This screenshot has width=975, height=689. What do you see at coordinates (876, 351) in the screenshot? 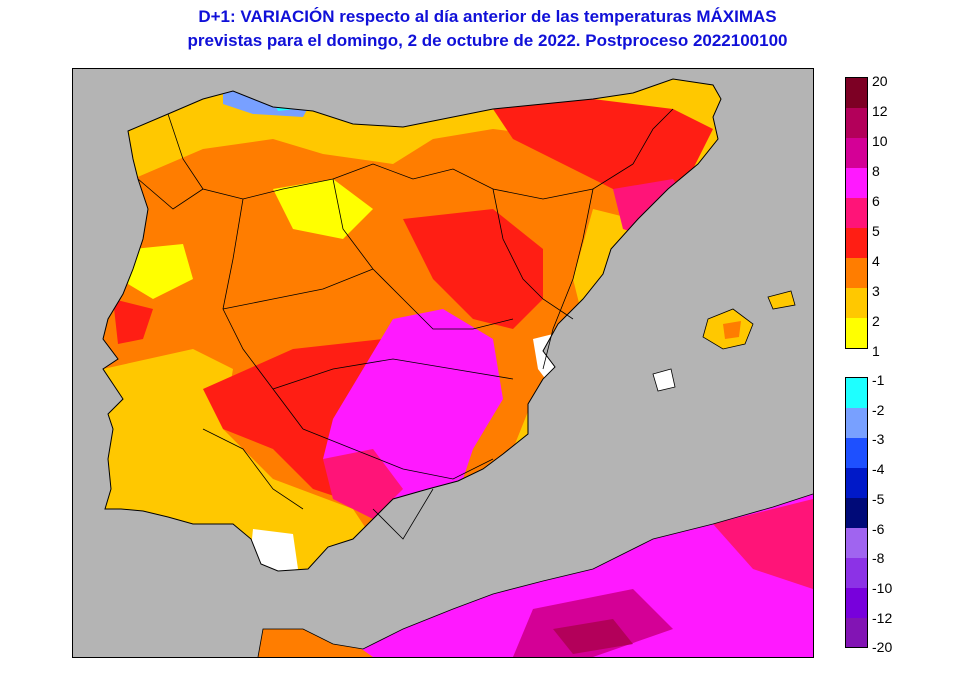
I see `legend-label: 1` at bounding box center [876, 351].